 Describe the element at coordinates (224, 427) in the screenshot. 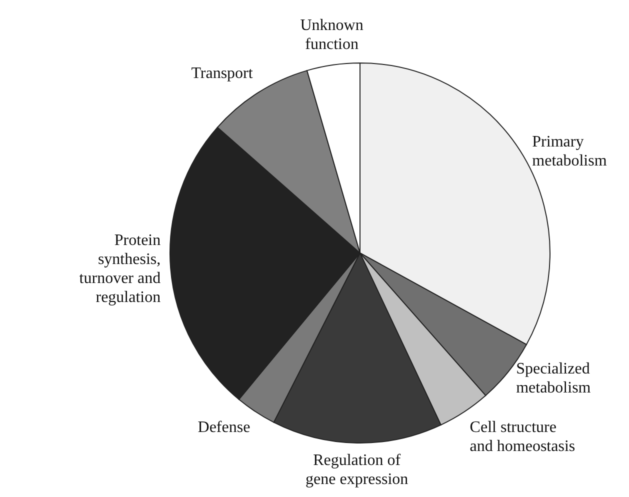

I see `slice-label: Defense` at that location.